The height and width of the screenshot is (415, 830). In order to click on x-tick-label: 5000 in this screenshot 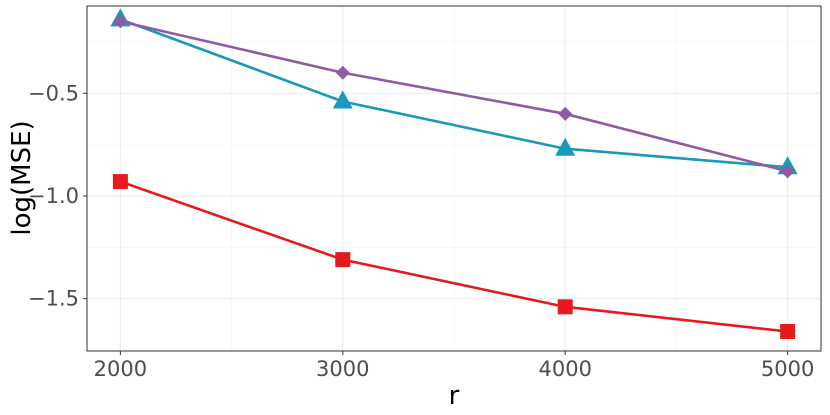, I will do `click(787, 369)`.